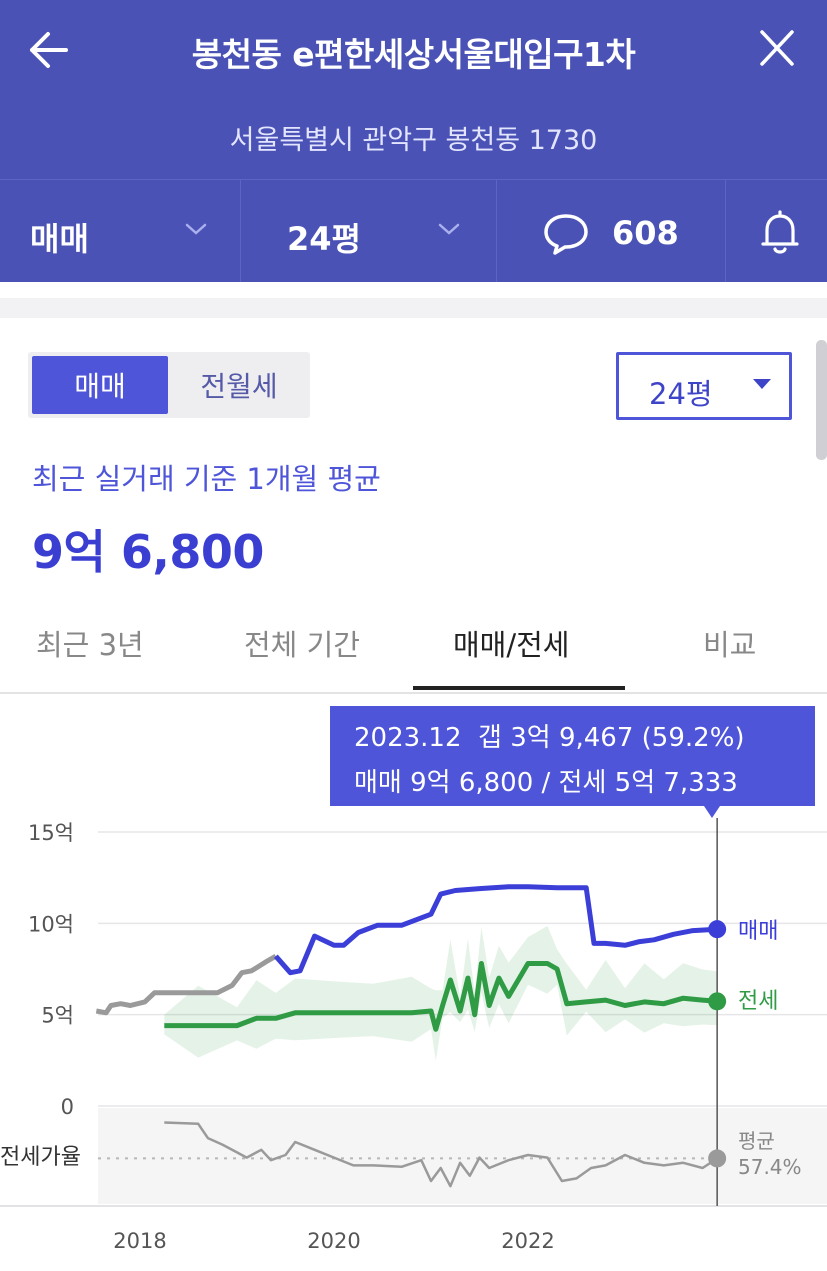 Image resolution: width=827 pixels, height=1271 pixels. I want to click on segment-sale: 매매, so click(100, 385).